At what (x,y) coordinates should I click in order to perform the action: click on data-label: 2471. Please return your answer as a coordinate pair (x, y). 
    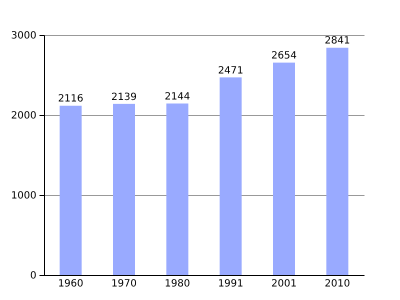
    Looking at the image, I should click on (231, 70).